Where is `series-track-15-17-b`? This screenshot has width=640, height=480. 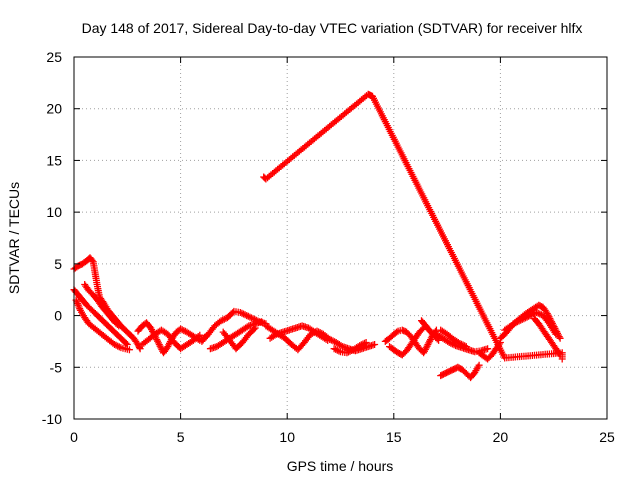
series-track-15-17-b is located at coordinates (407, 341).